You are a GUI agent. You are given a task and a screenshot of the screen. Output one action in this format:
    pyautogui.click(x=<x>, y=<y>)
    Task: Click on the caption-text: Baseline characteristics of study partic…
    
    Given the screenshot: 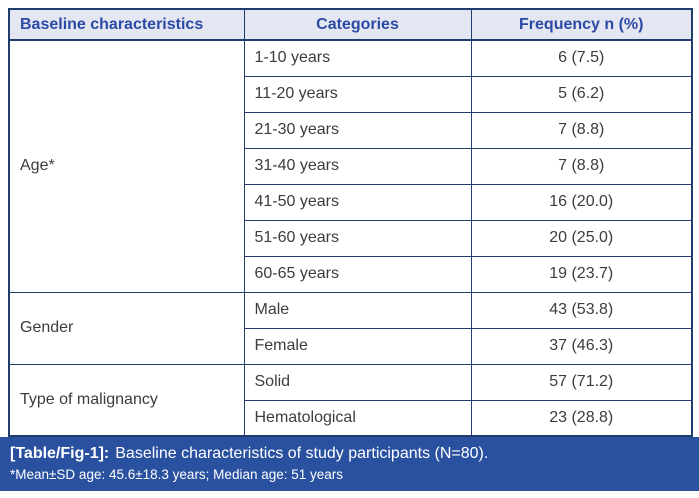 What is the action you would take?
    pyautogui.click(x=302, y=453)
    